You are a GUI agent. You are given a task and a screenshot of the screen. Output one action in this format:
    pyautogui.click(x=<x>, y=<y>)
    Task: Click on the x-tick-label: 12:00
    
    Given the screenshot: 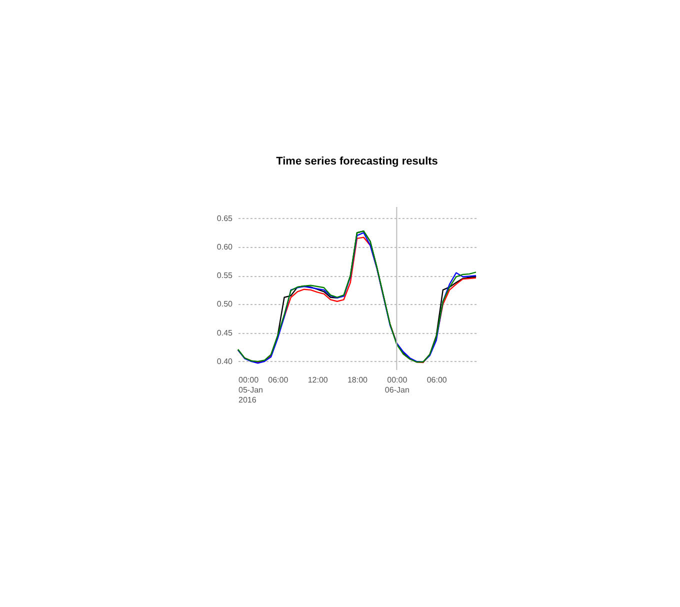 What is the action you would take?
    pyautogui.click(x=318, y=380)
    